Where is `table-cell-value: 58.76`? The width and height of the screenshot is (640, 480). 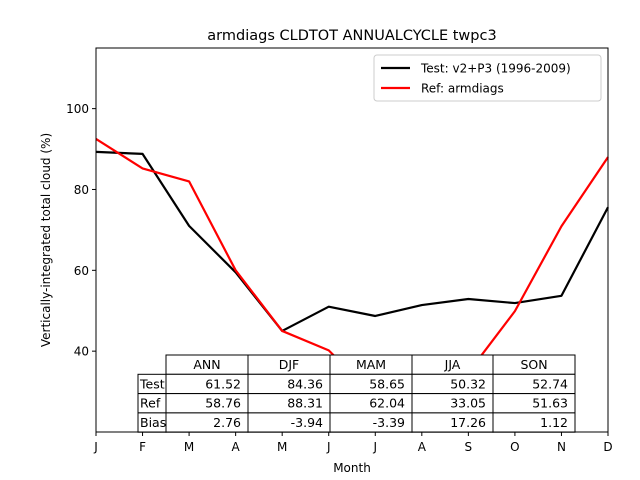 table-cell-value: 58.76 is located at coordinates (223, 403).